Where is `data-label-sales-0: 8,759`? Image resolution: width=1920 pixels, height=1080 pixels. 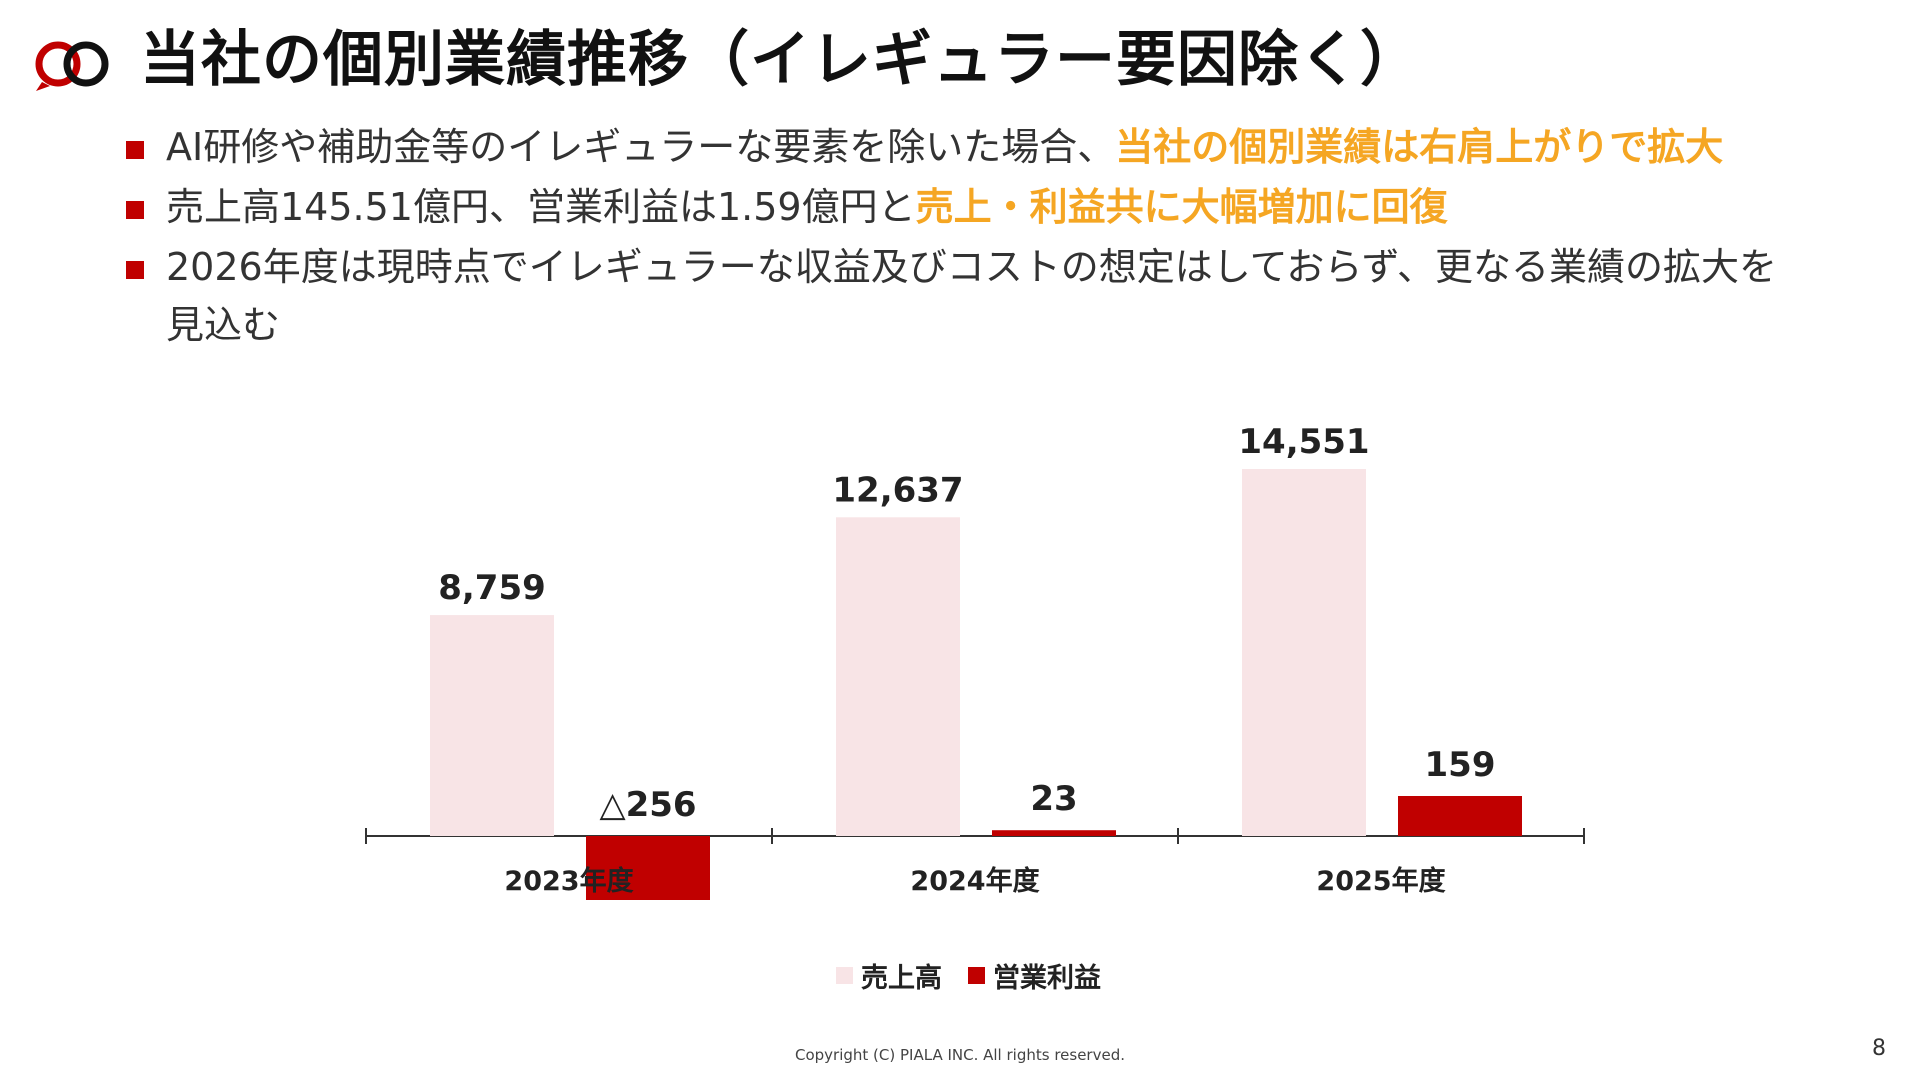 data-label-sales-0: 8,759 is located at coordinates (492, 588).